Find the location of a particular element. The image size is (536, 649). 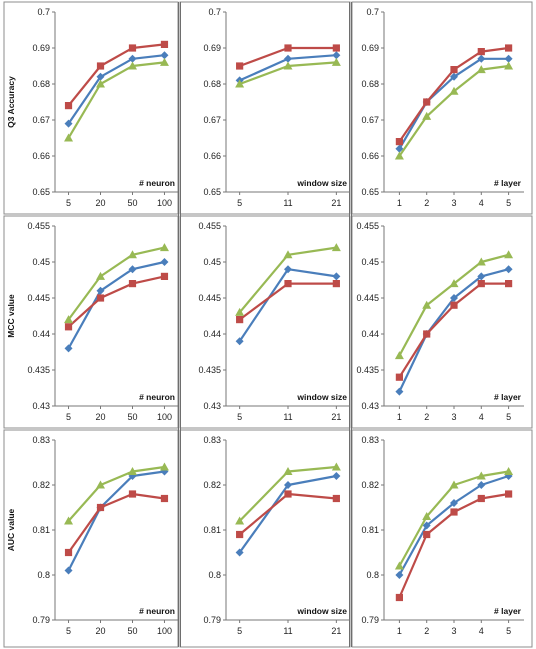

x-axis-label: # layer is located at coordinates (508, 183).